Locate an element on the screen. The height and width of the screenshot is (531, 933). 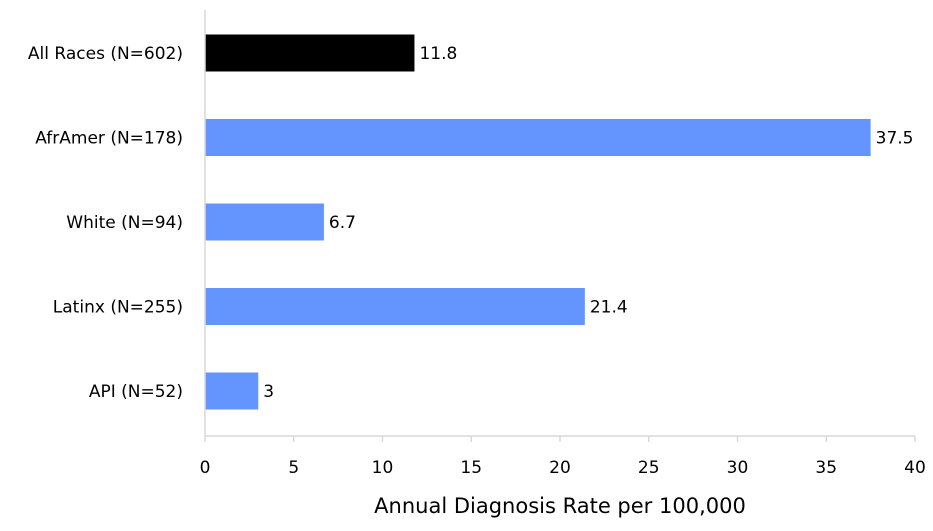
x-tick-label-3: 15 is located at coordinates (471, 468).